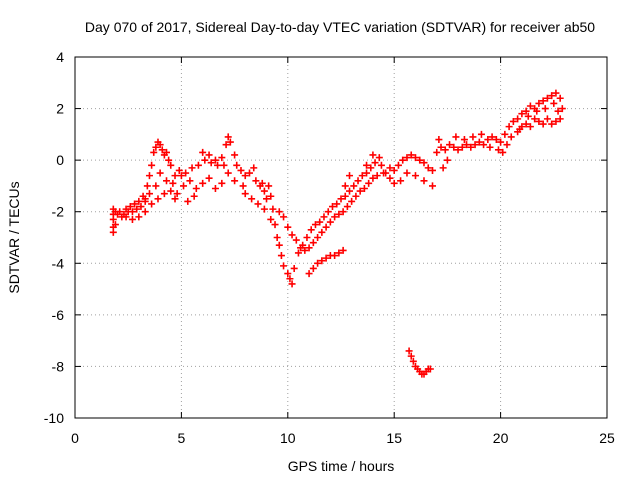  I want to click on x-tick-label: 15, so click(394, 438).